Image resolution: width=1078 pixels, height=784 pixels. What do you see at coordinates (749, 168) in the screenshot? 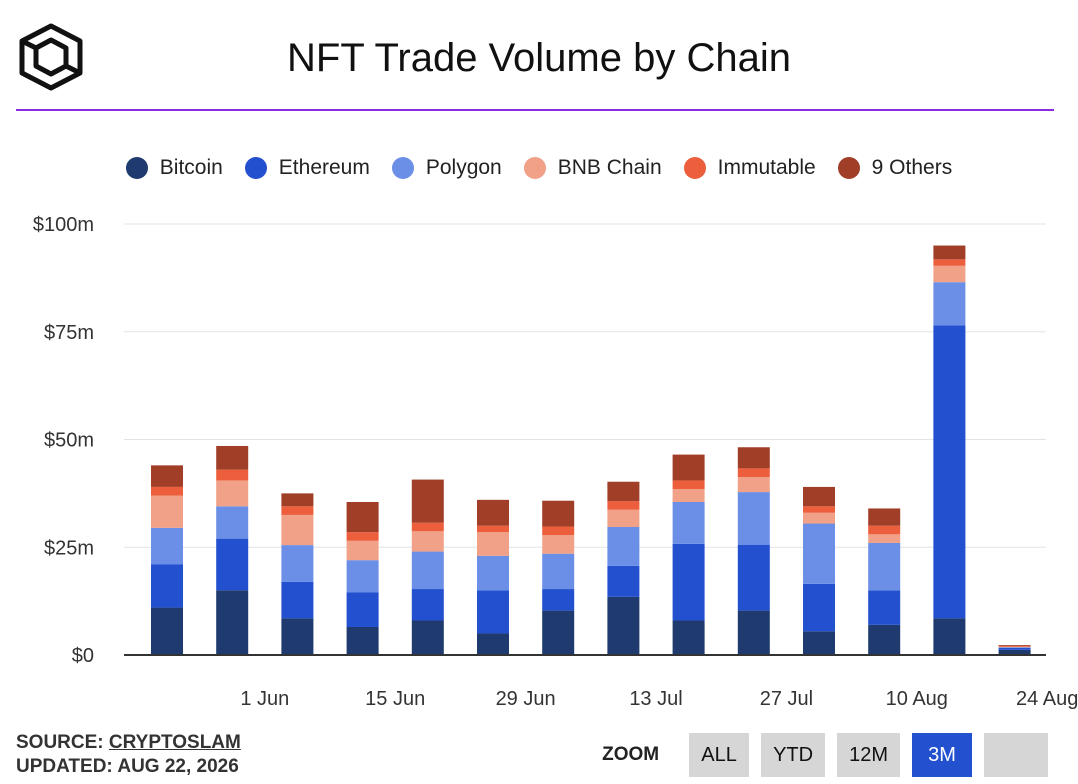
I see `legend-item-immutable: Immutable` at bounding box center [749, 168].